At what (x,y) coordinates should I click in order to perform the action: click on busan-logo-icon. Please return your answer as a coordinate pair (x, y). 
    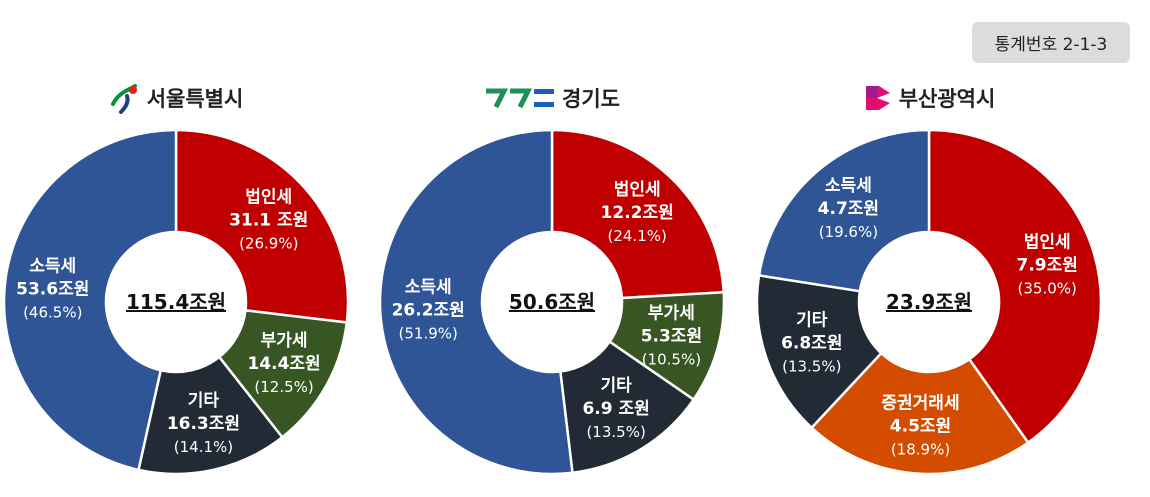
    Looking at the image, I should click on (877, 98).